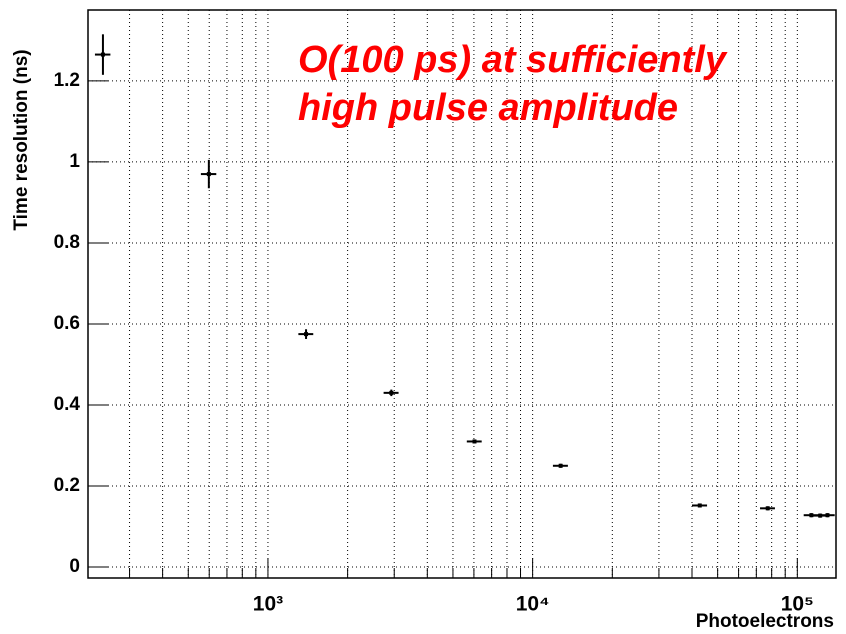 This screenshot has width=846, height=634. Describe the element at coordinates (74, 161) in the screenshot. I see `y-tick-label: 1` at that location.